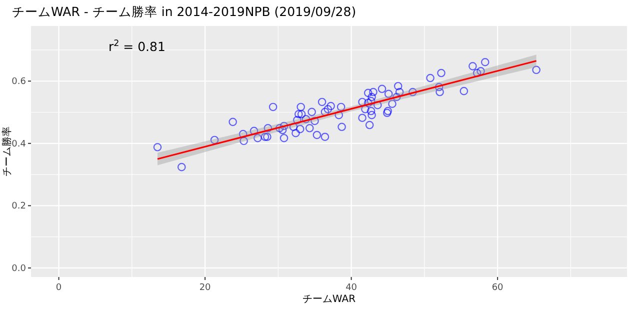 This screenshot has height=320, width=640. Describe the element at coordinates (19, 207) in the screenshot. I see `y-tick-label: 0.2` at that location.